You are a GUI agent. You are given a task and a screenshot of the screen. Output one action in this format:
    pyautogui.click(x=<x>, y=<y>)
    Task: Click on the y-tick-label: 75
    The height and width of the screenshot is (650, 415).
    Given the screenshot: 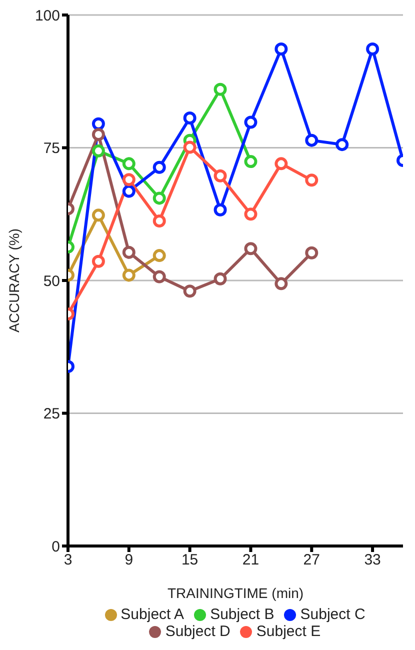 What is the action you would take?
    pyautogui.click(x=51, y=149)
    